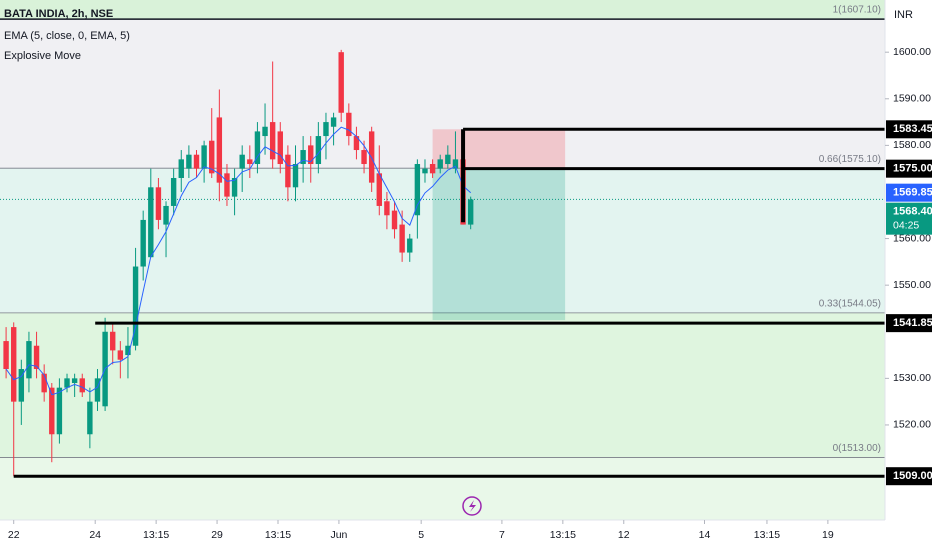 The height and width of the screenshot is (550, 932). What do you see at coordinates (421, 535) in the screenshot?
I see `x-tick-label: 5` at bounding box center [421, 535].